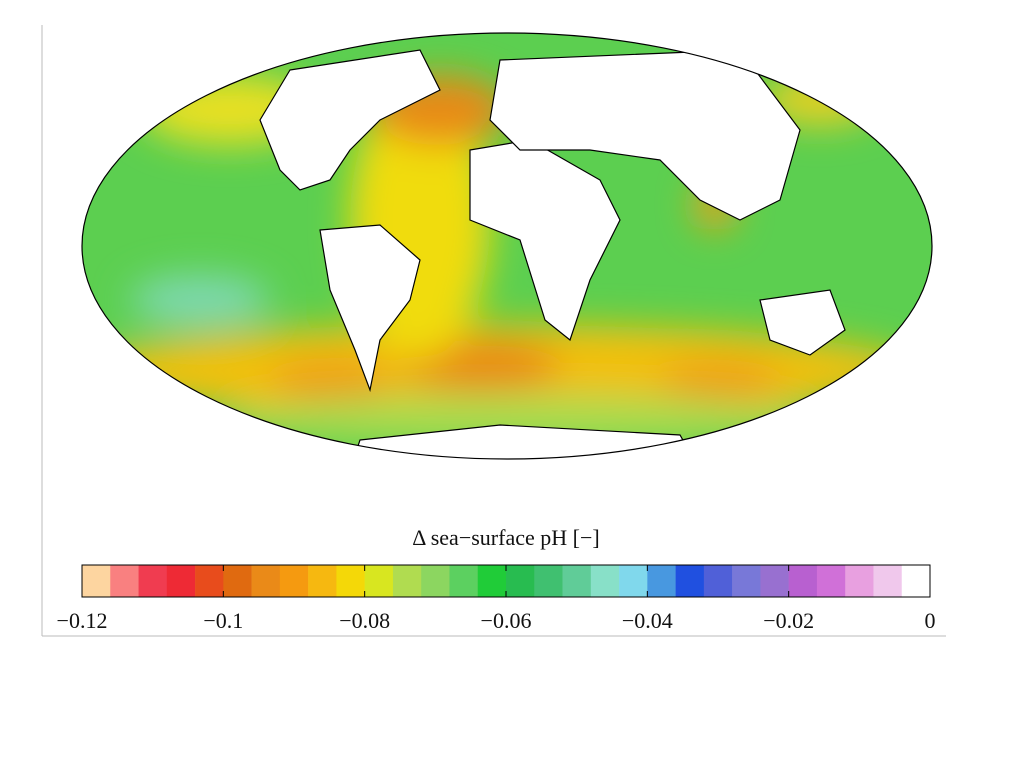 Image resolution: width=1024 pixels, height=773 pixels. I want to click on tick-label: −0.1, so click(223, 620).